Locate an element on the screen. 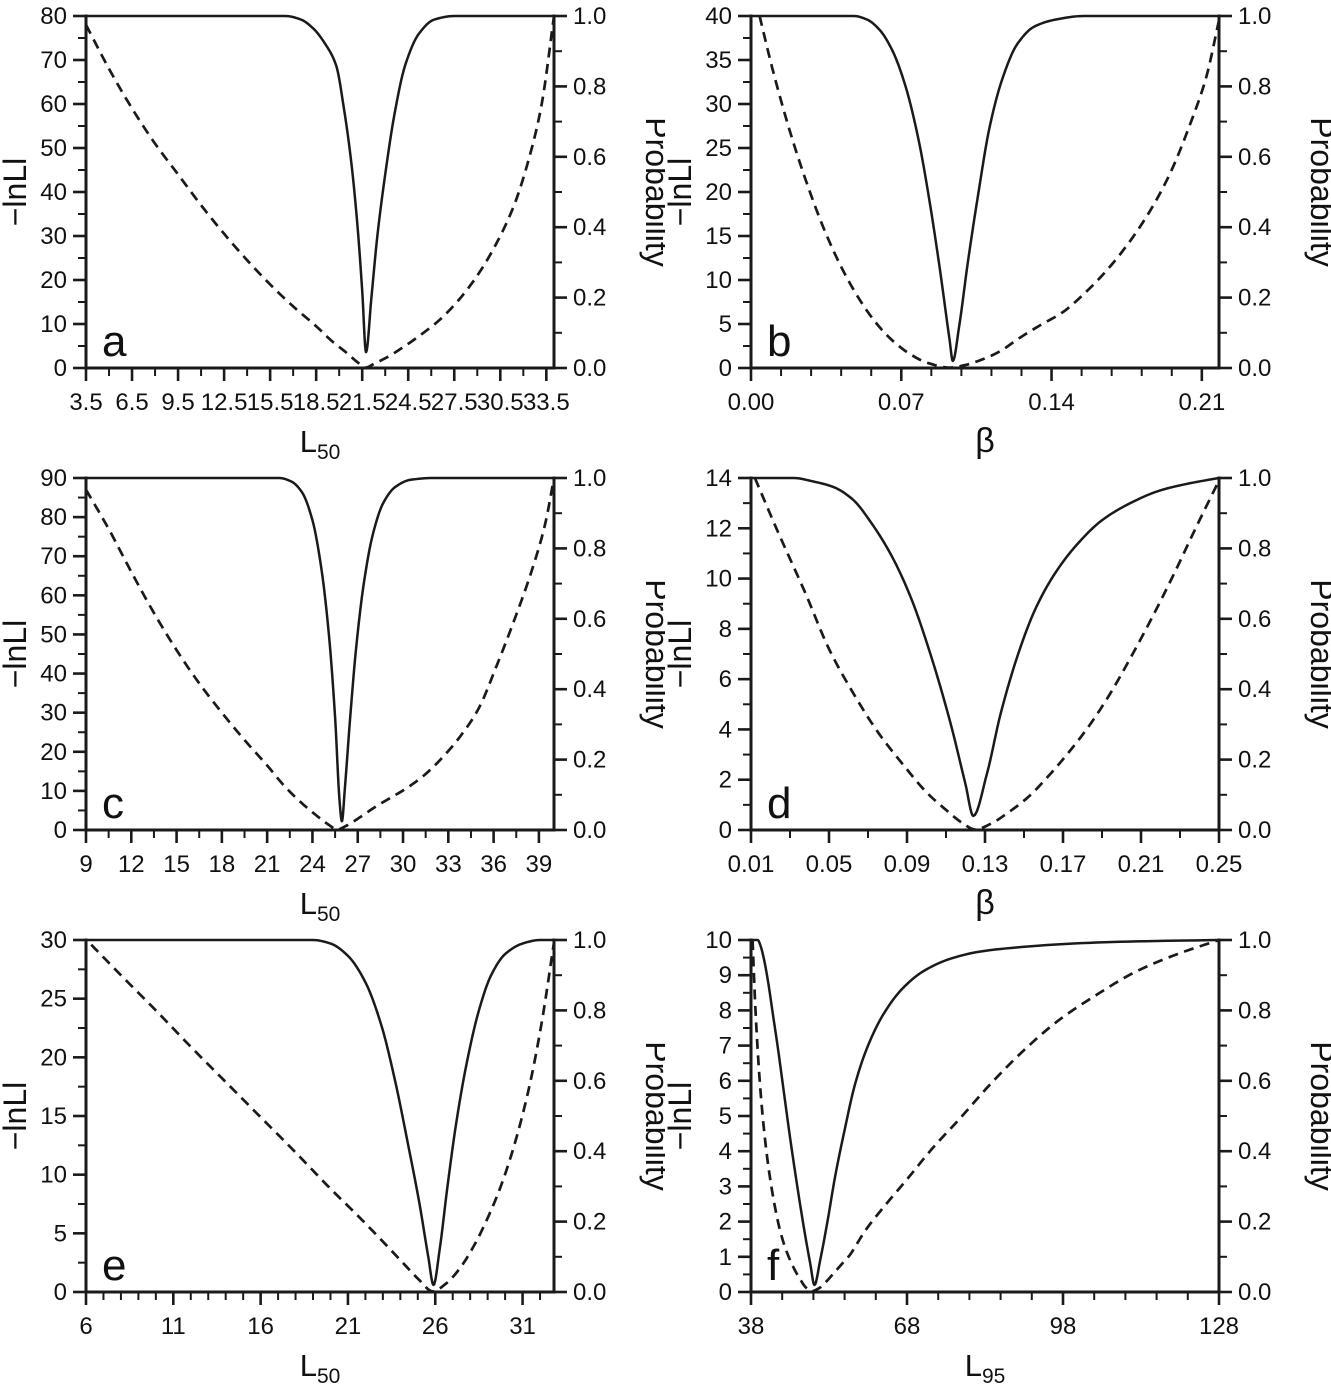  y-left-tick-label: 9 is located at coordinates (725, 975).